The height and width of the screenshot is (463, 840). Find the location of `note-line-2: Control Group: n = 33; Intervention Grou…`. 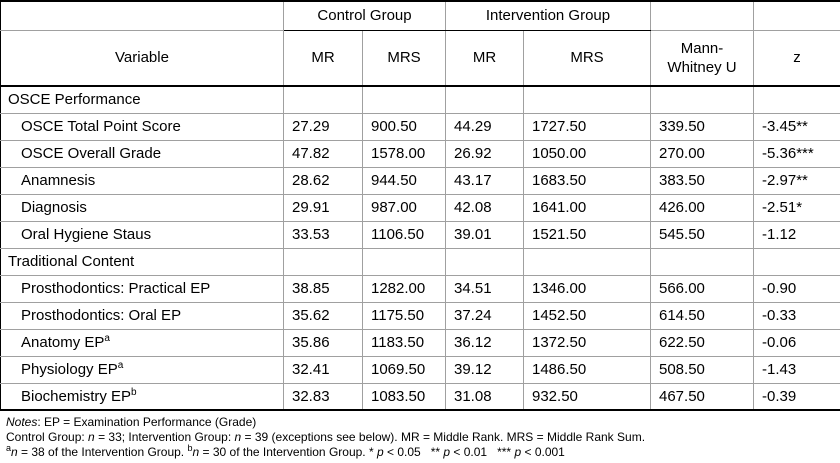

note-line-2: Control Group: n = 33; Intervention Grou… is located at coordinates (326, 437).